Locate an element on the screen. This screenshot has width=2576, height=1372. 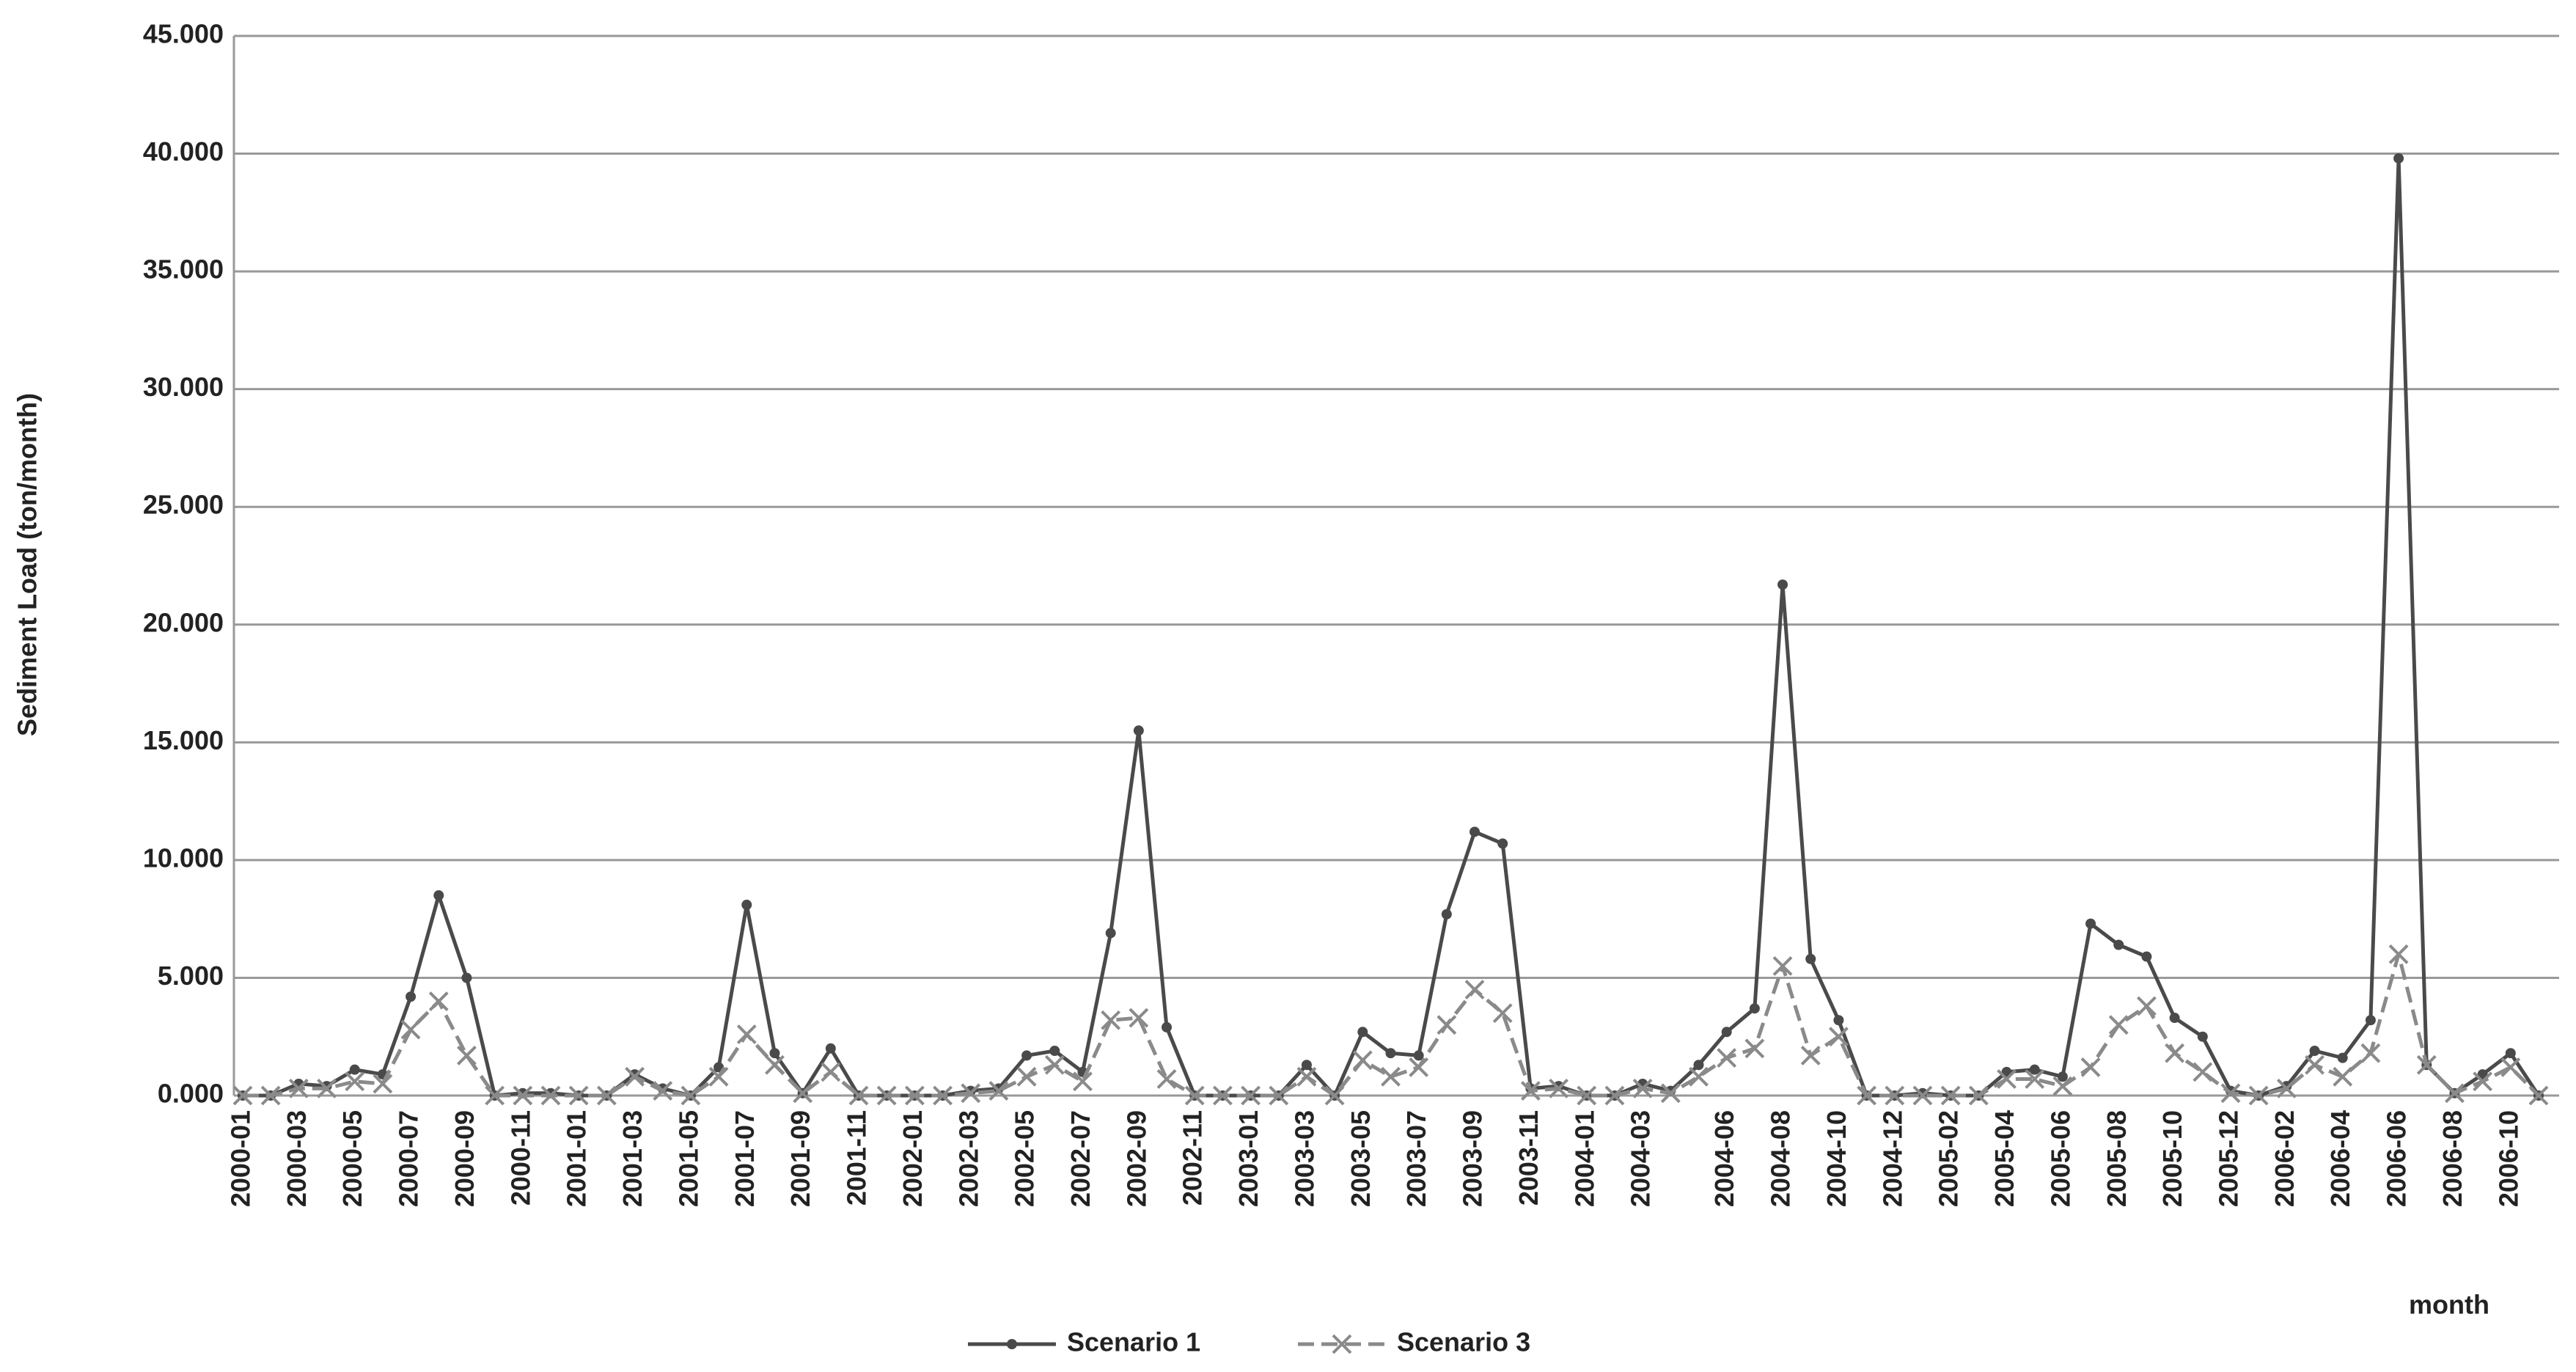
x-tick-label: 2002-11 is located at coordinates (1193, 1158).